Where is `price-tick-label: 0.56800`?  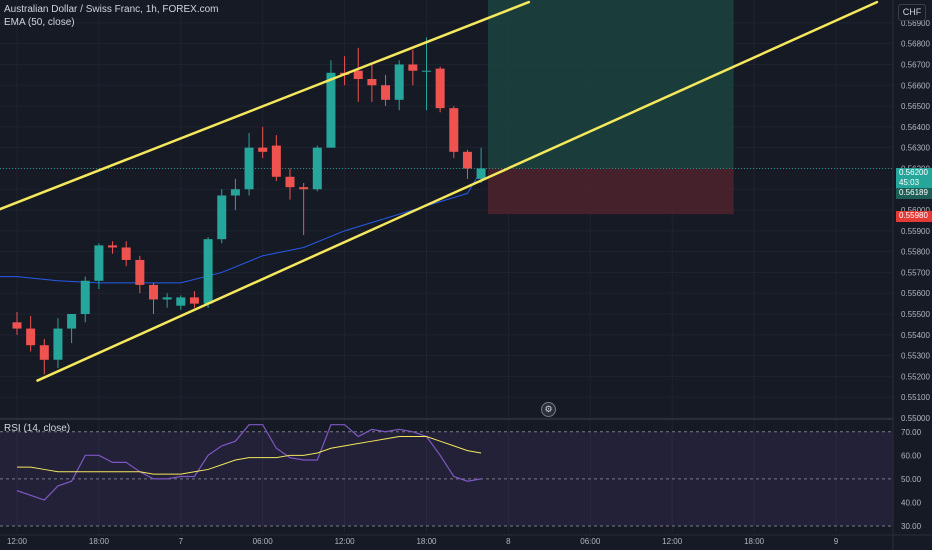 price-tick-label: 0.56800 is located at coordinates (915, 44).